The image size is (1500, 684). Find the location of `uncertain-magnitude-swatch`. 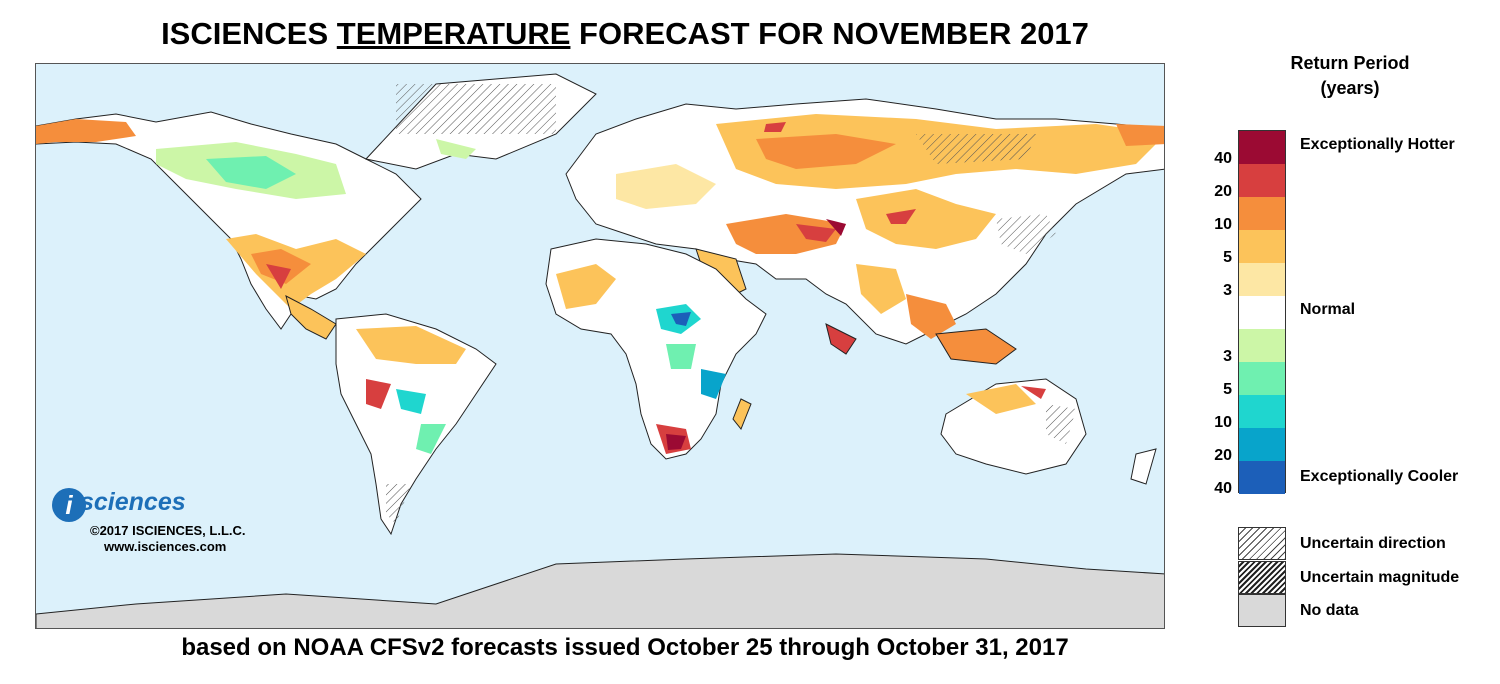

uncertain-magnitude-swatch is located at coordinates (1262, 577).